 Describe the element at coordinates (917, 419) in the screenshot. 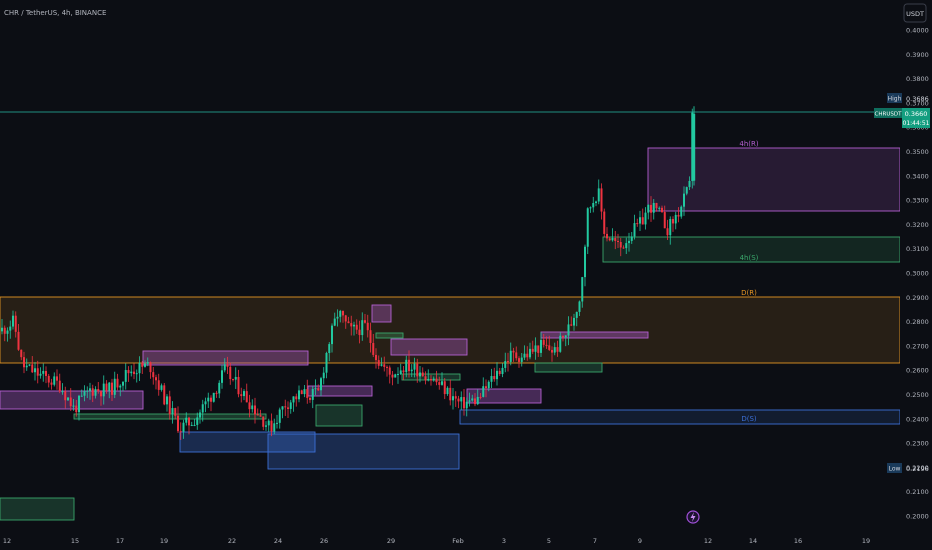

I see `price-tick-label: 0.2400` at that location.